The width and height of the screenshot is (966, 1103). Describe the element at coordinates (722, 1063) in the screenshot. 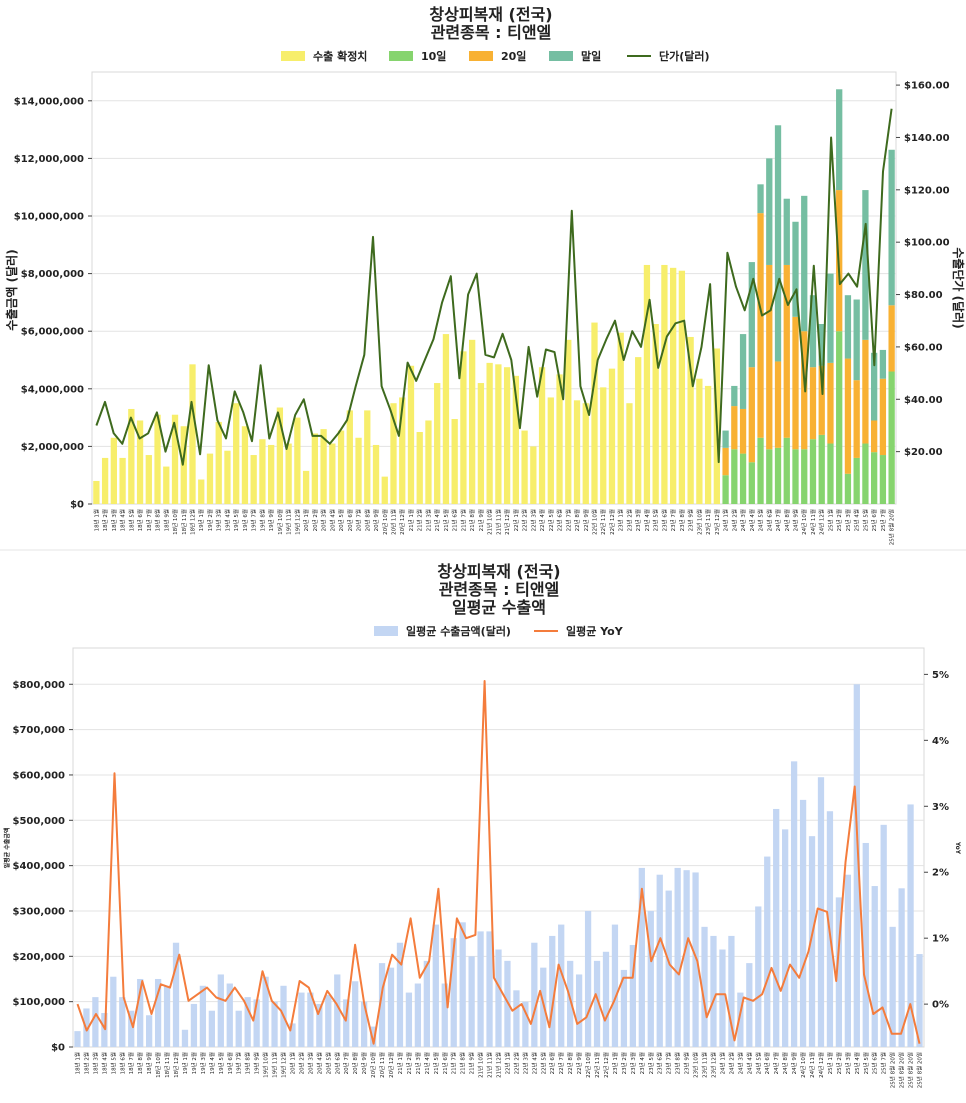

I see `chart2-xtick-label: 24년 1월` at that location.